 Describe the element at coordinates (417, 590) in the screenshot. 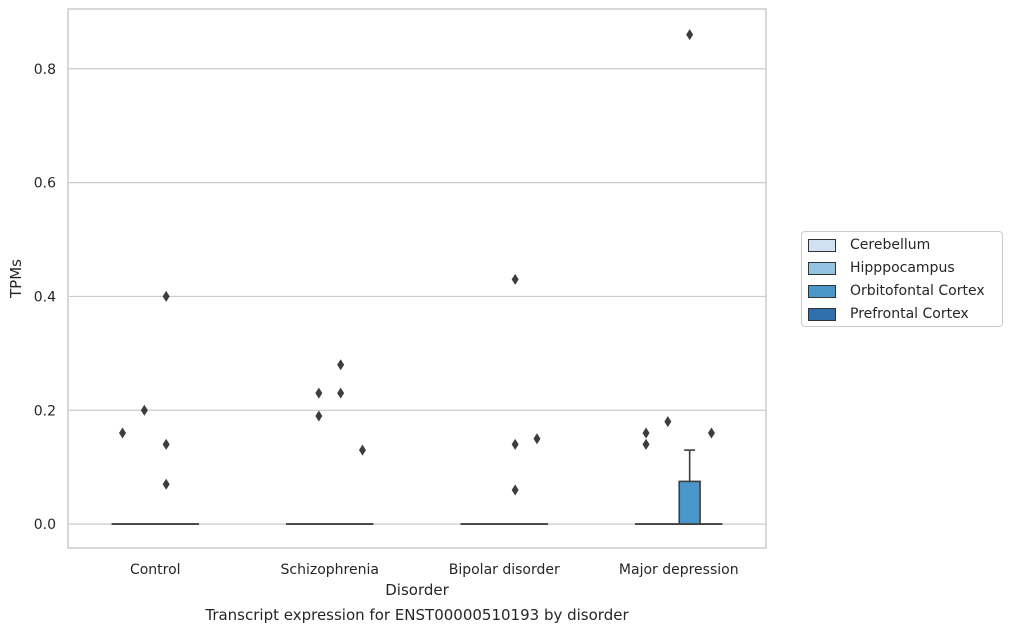

I see `x-axis-label: Disorder` at that location.